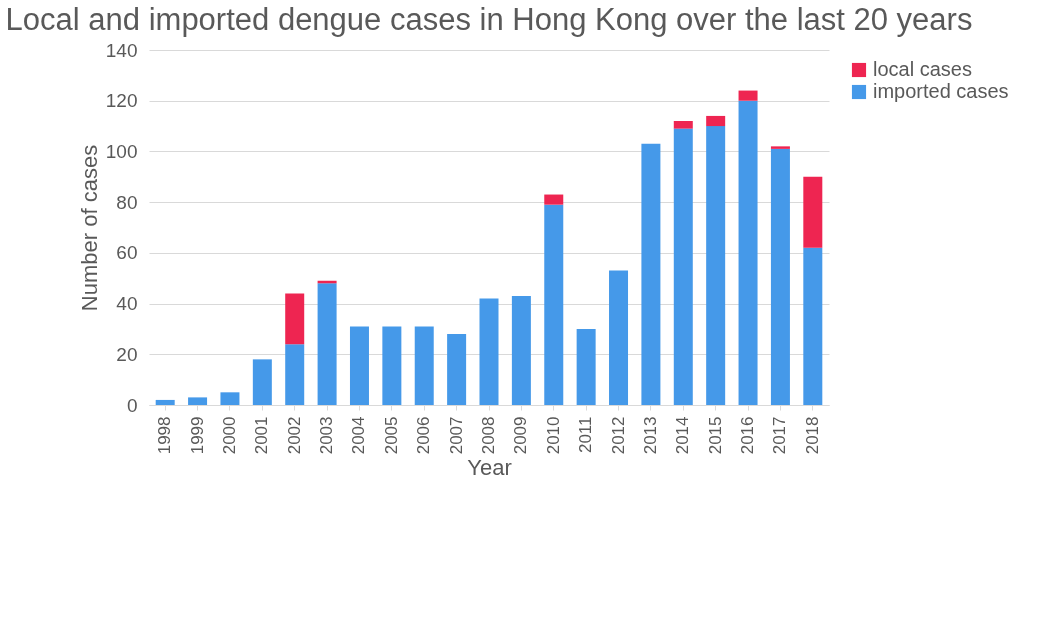  I want to click on x-tick-label: 1999, so click(197, 435).